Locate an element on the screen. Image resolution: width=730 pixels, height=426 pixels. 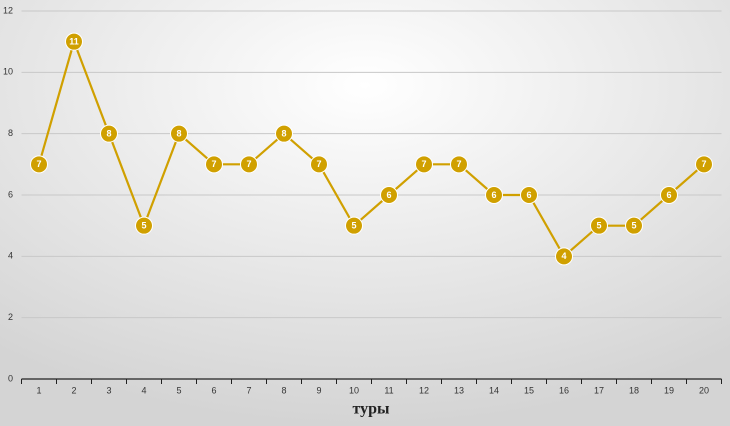
y-tick-label: 4 is located at coordinates (10, 256).